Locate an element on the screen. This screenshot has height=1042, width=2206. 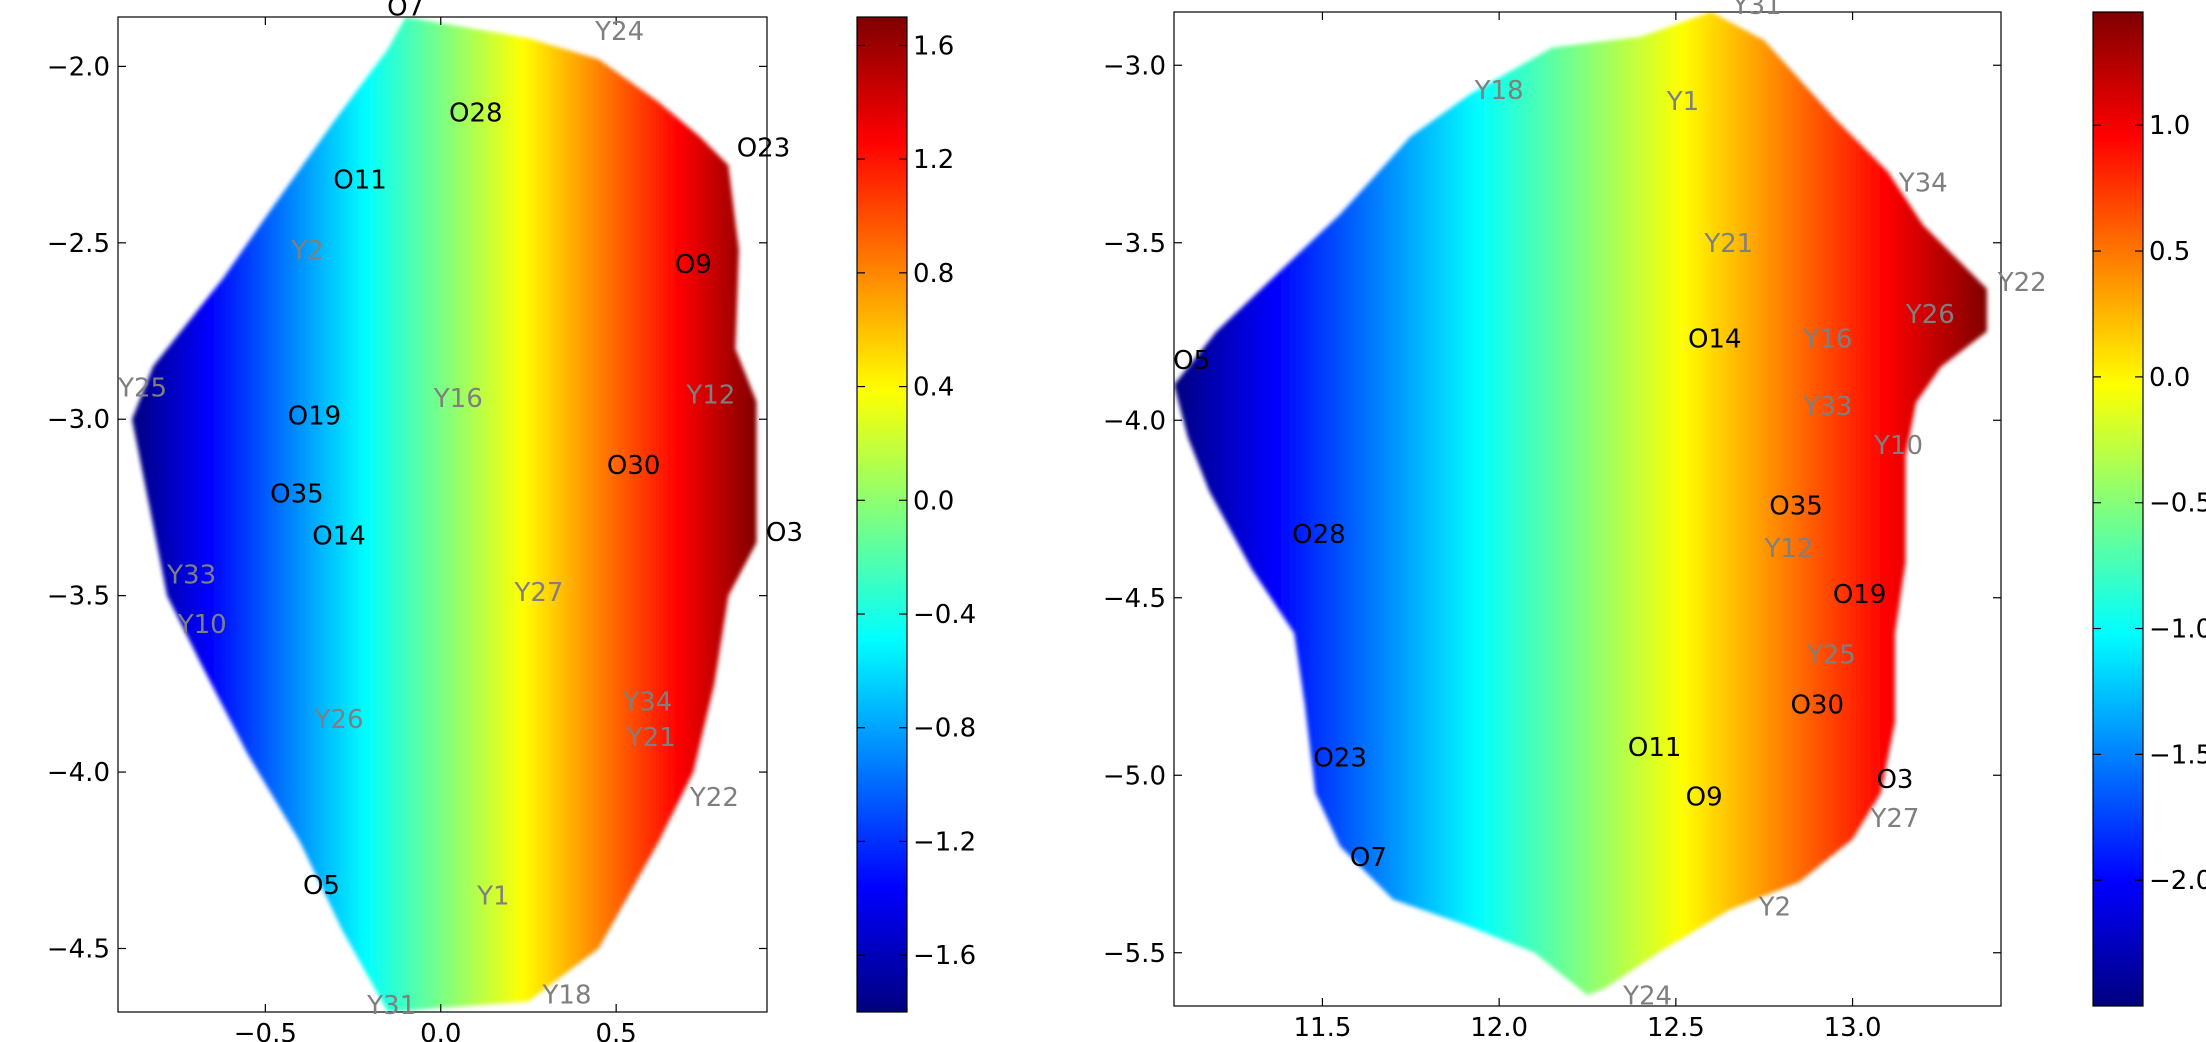
x-tick-label: 0.0 is located at coordinates (440, 1030).